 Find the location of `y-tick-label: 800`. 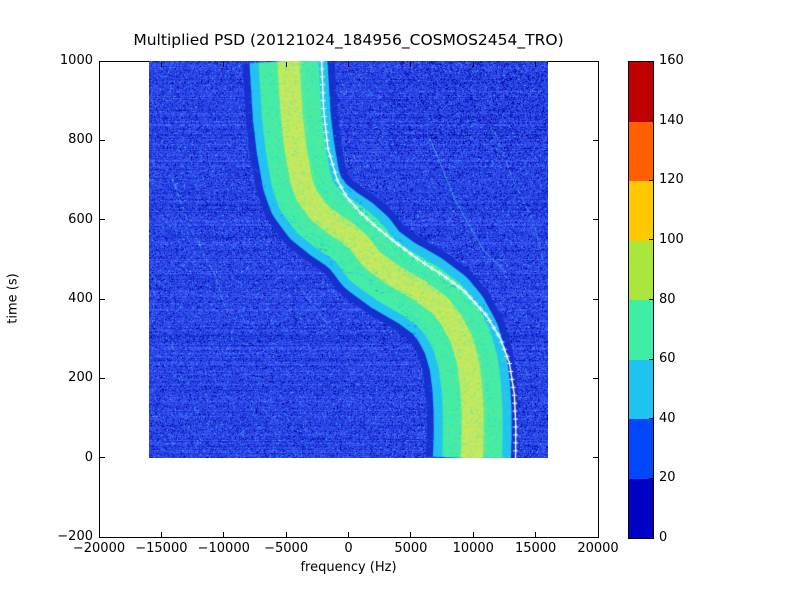

y-tick-label: 800 is located at coordinates (80, 140).